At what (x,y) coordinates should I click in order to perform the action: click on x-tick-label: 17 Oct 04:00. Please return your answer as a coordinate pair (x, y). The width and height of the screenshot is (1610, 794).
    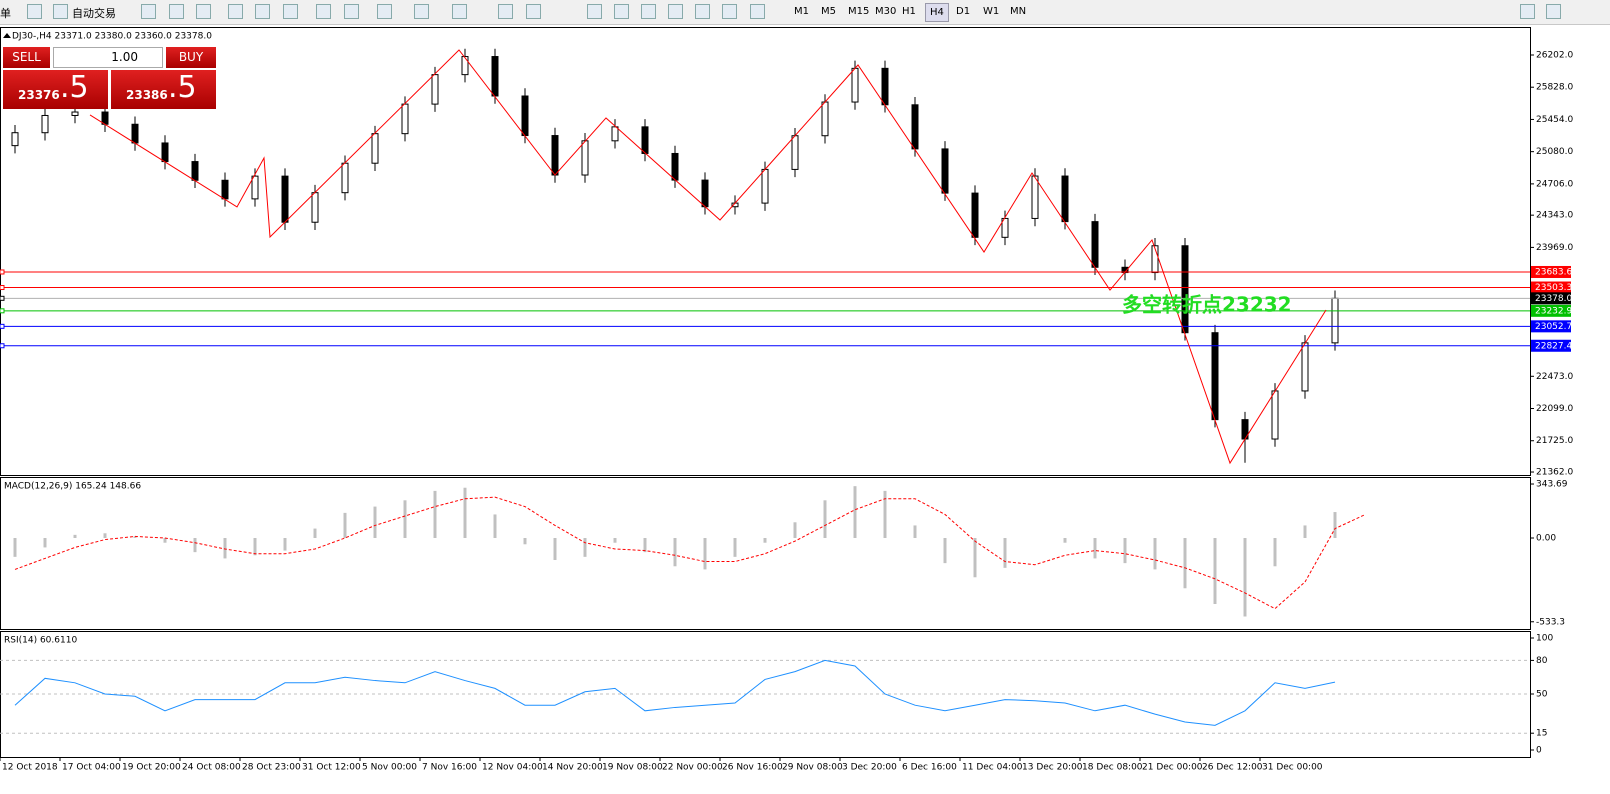
    Looking at the image, I should click on (91, 768).